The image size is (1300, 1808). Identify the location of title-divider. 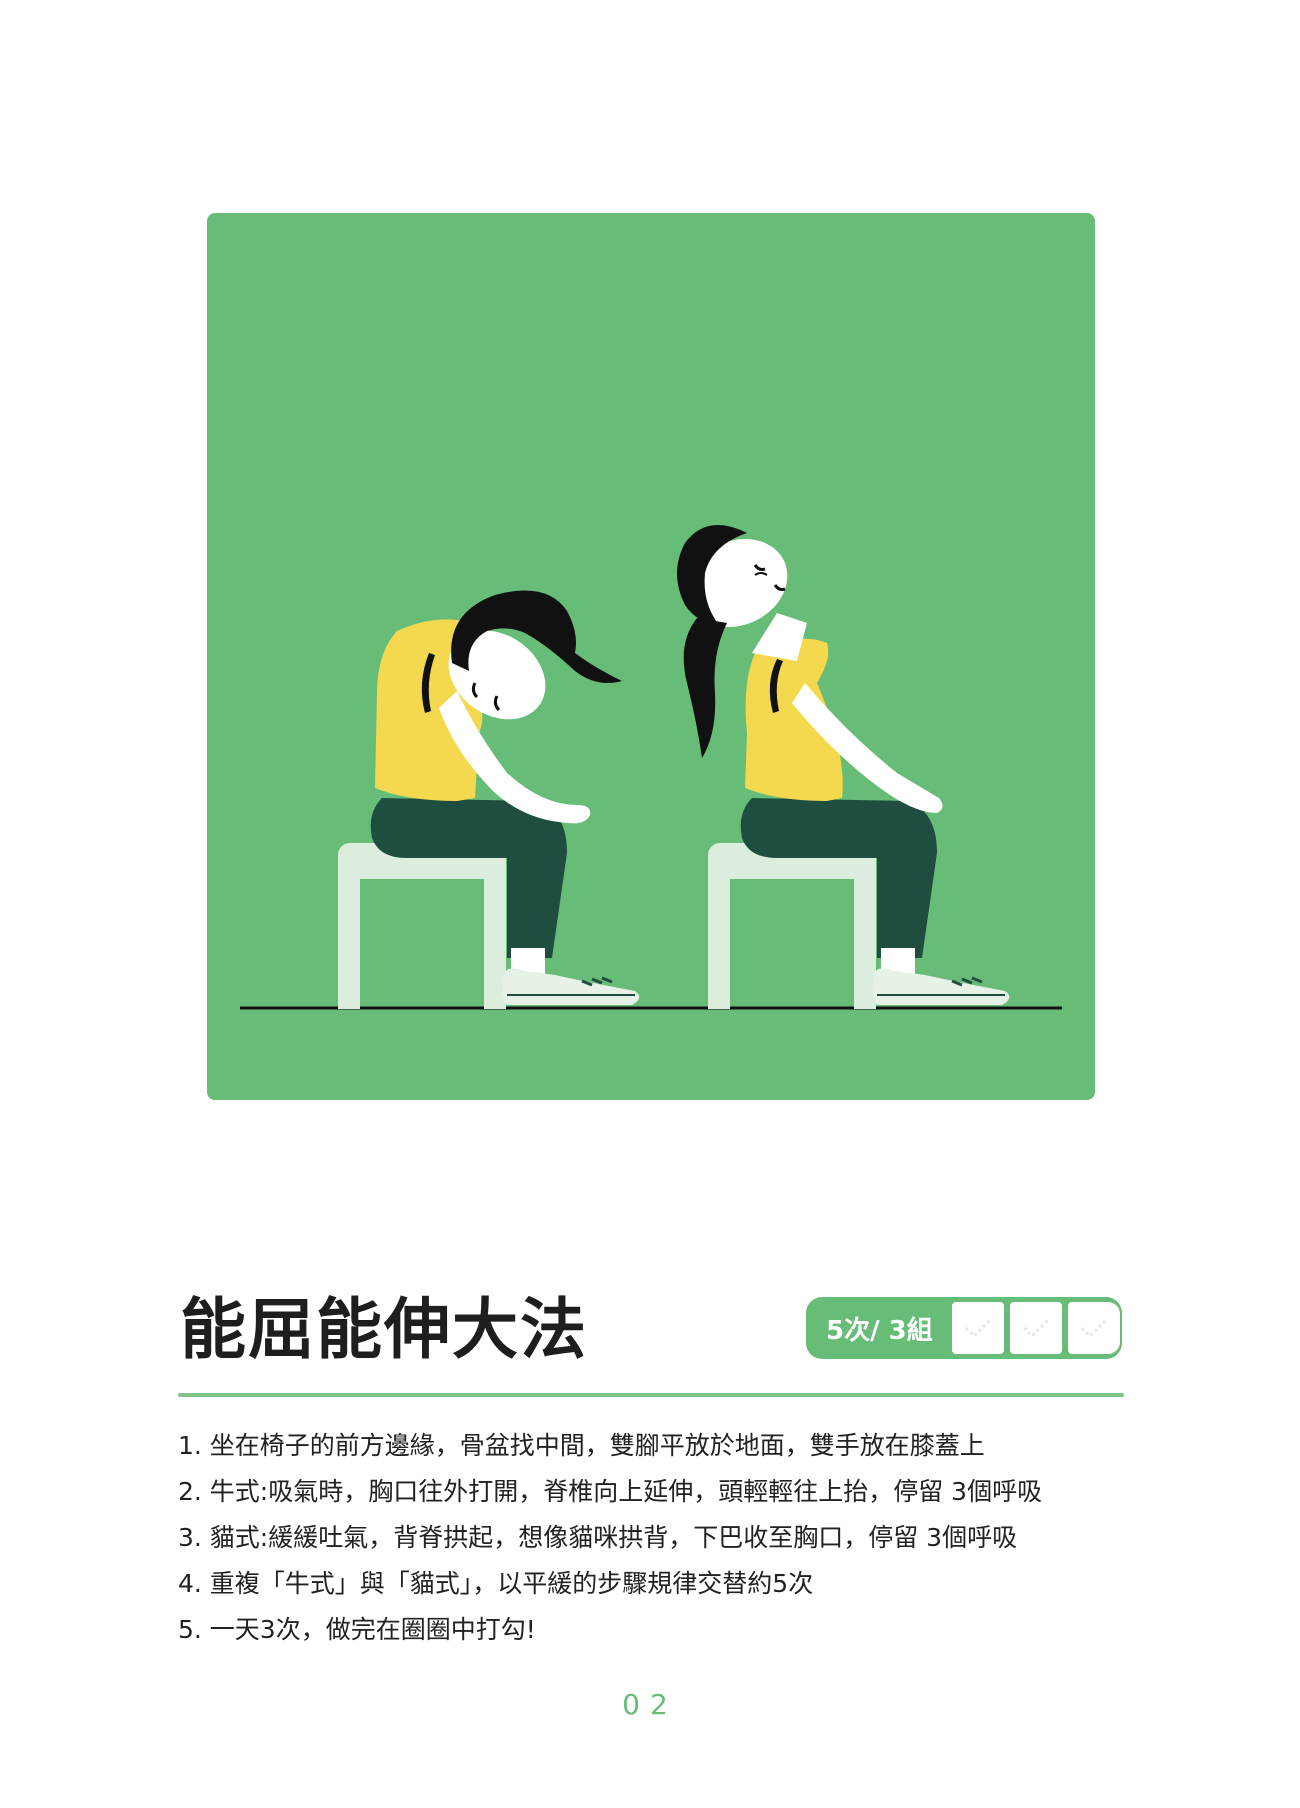
(651, 1395).